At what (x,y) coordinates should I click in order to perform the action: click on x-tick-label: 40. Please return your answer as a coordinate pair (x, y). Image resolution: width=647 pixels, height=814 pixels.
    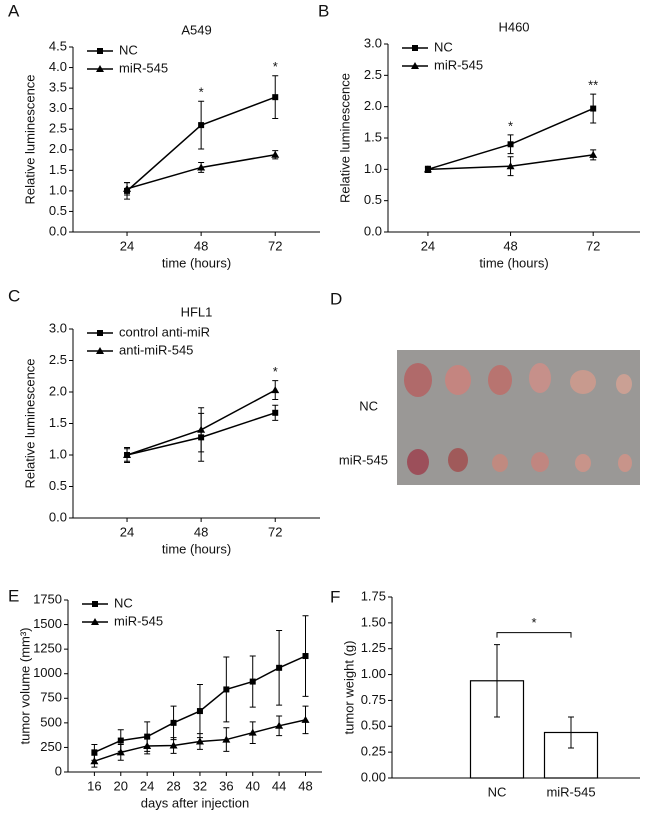
    Looking at the image, I should click on (252, 785).